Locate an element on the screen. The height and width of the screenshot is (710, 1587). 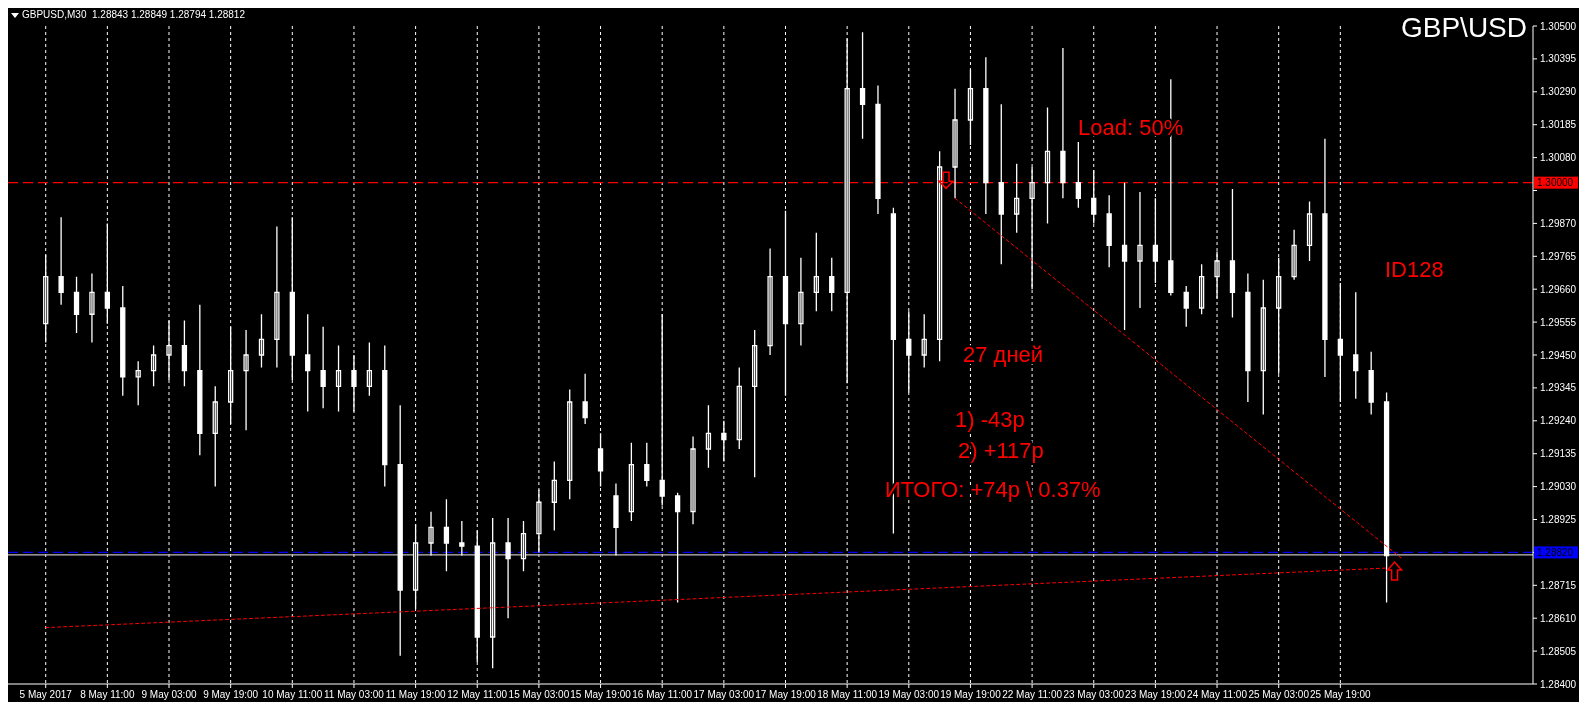
y-tick-label: 1.29135 is located at coordinates (1558, 454).